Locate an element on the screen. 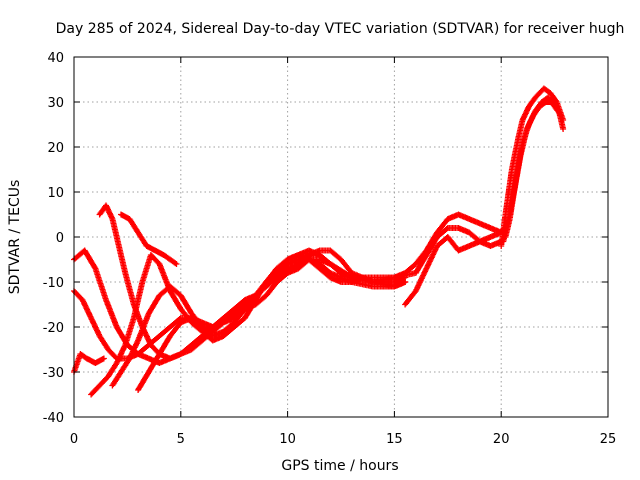 The width and height of the screenshot is (640, 480). x-tick-label: 20 is located at coordinates (501, 439).